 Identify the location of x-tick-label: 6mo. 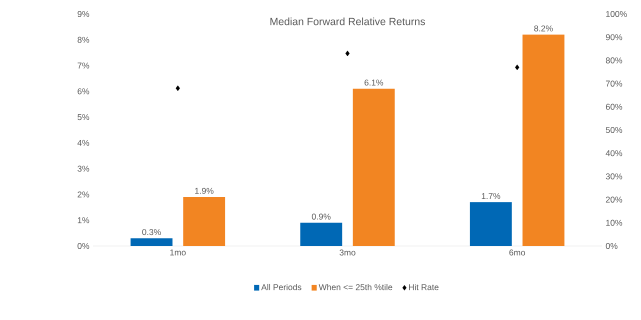
(517, 253).